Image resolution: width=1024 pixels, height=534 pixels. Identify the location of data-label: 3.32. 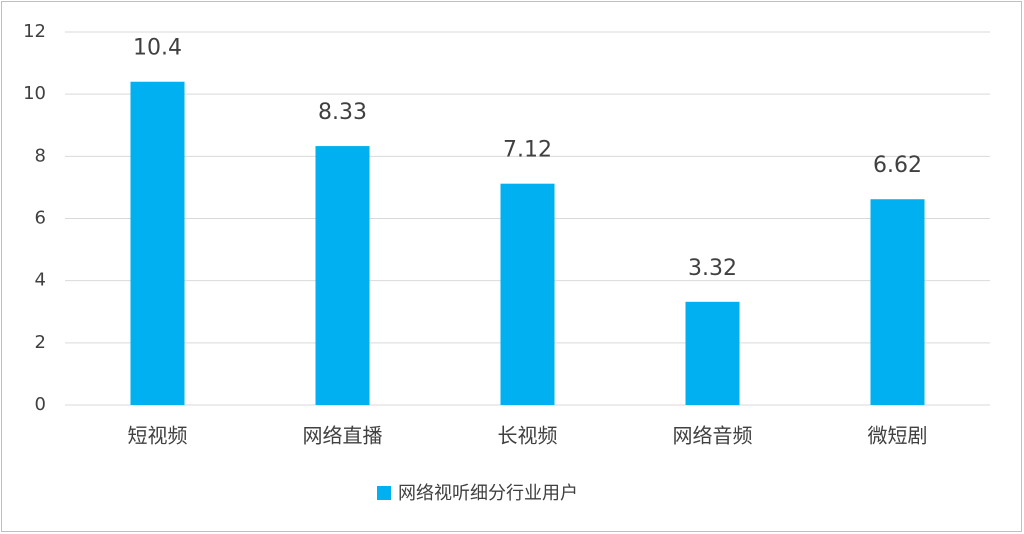
(712, 268).